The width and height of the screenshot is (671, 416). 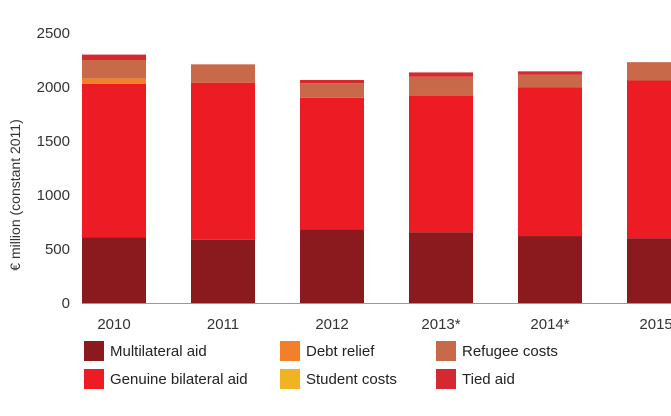 I want to click on bar-segment-refugee-costs-2014, so click(x=550, y=81).